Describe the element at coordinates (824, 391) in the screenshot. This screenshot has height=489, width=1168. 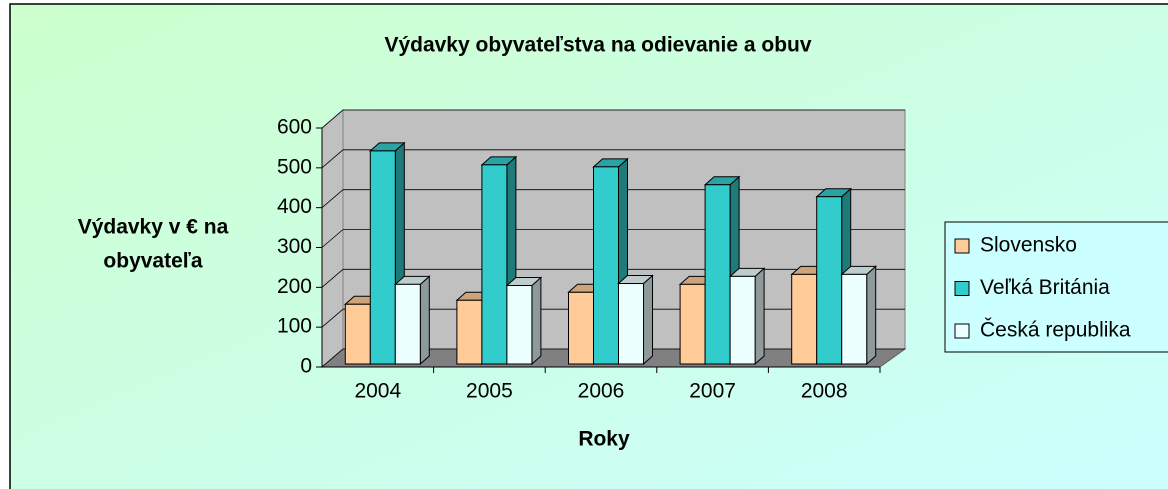
I see `x-tick-label: 2008` at that location.